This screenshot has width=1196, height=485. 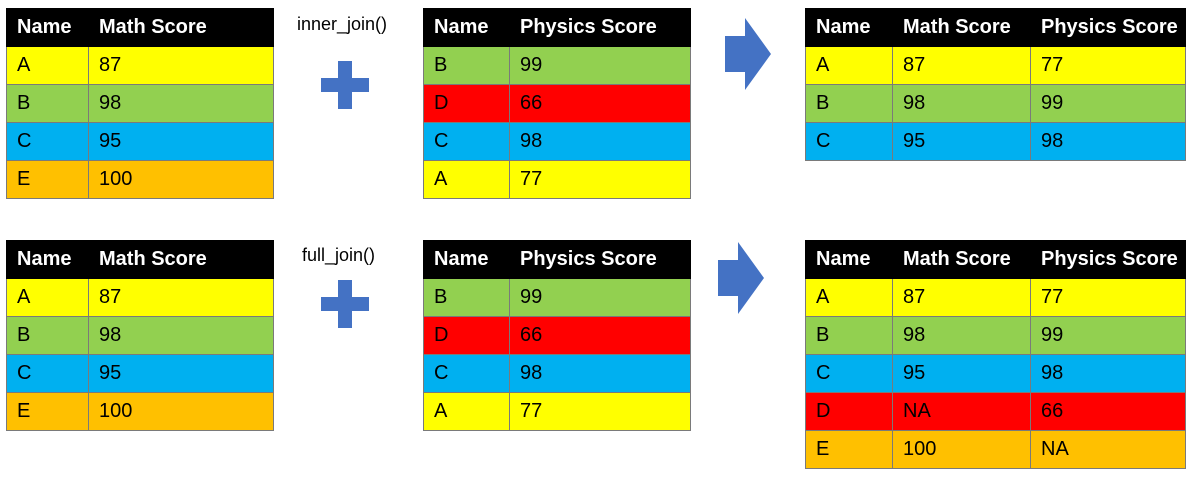 I want to click on full-math-table: Name Math Score A 87 B 98 C 95 E 100, so click(x=140, y=335).